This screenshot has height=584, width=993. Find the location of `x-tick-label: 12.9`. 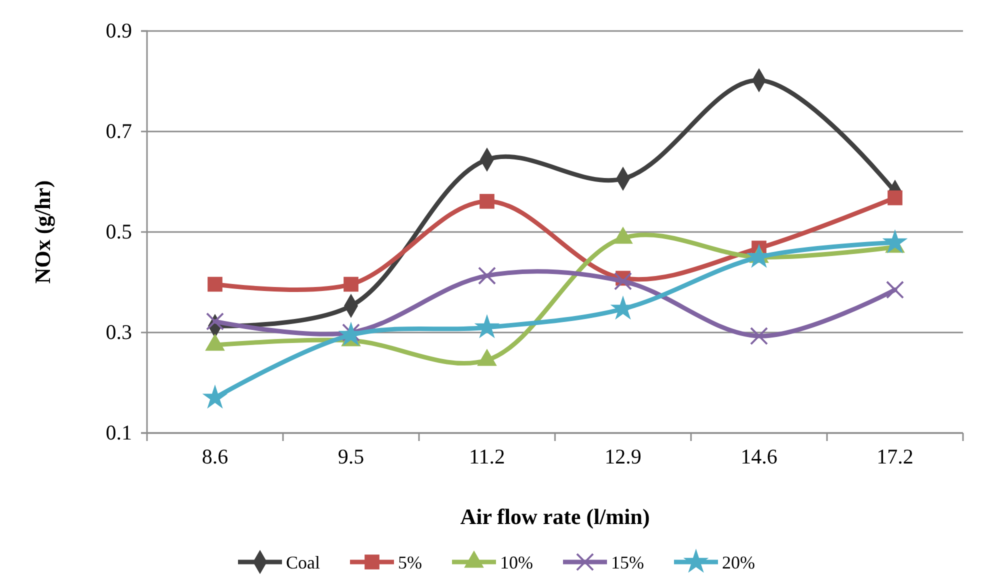

x-tick-label: 12.9 is located at coordinates (623, 456).